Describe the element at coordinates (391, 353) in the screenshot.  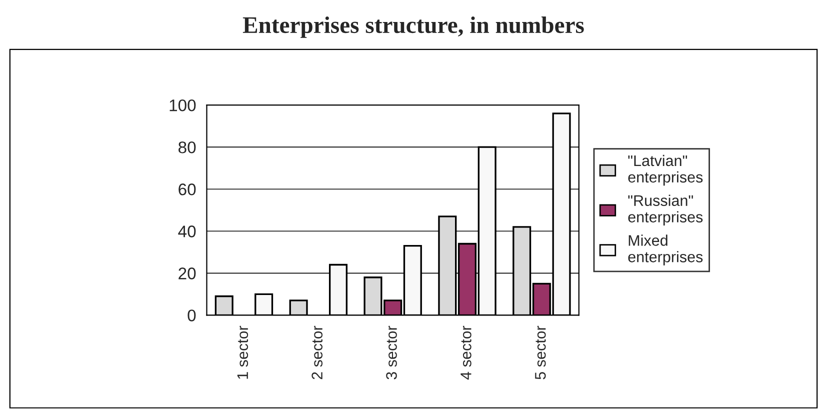
I see `x-tick-label: 3 sector` at that location.